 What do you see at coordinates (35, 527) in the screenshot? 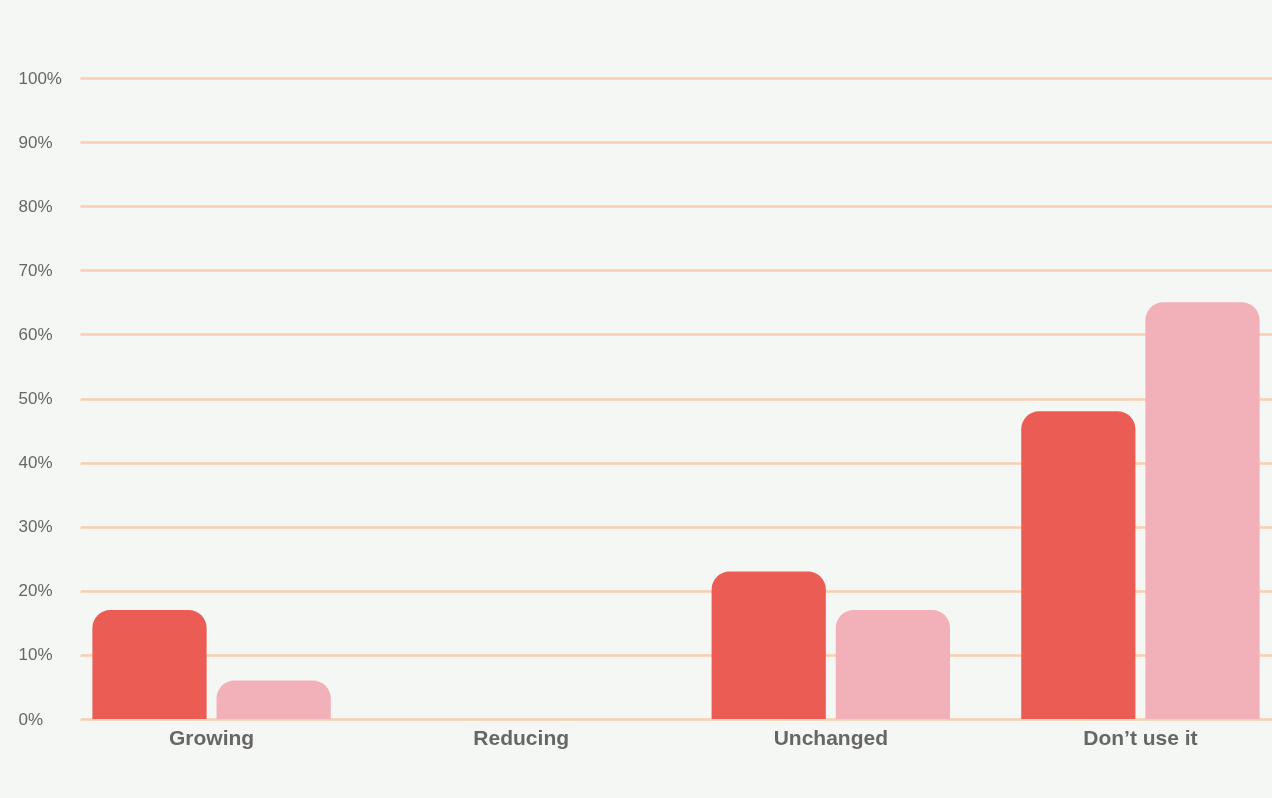
I see `y-tick-label: 30%` at bounding box center [35, 527].